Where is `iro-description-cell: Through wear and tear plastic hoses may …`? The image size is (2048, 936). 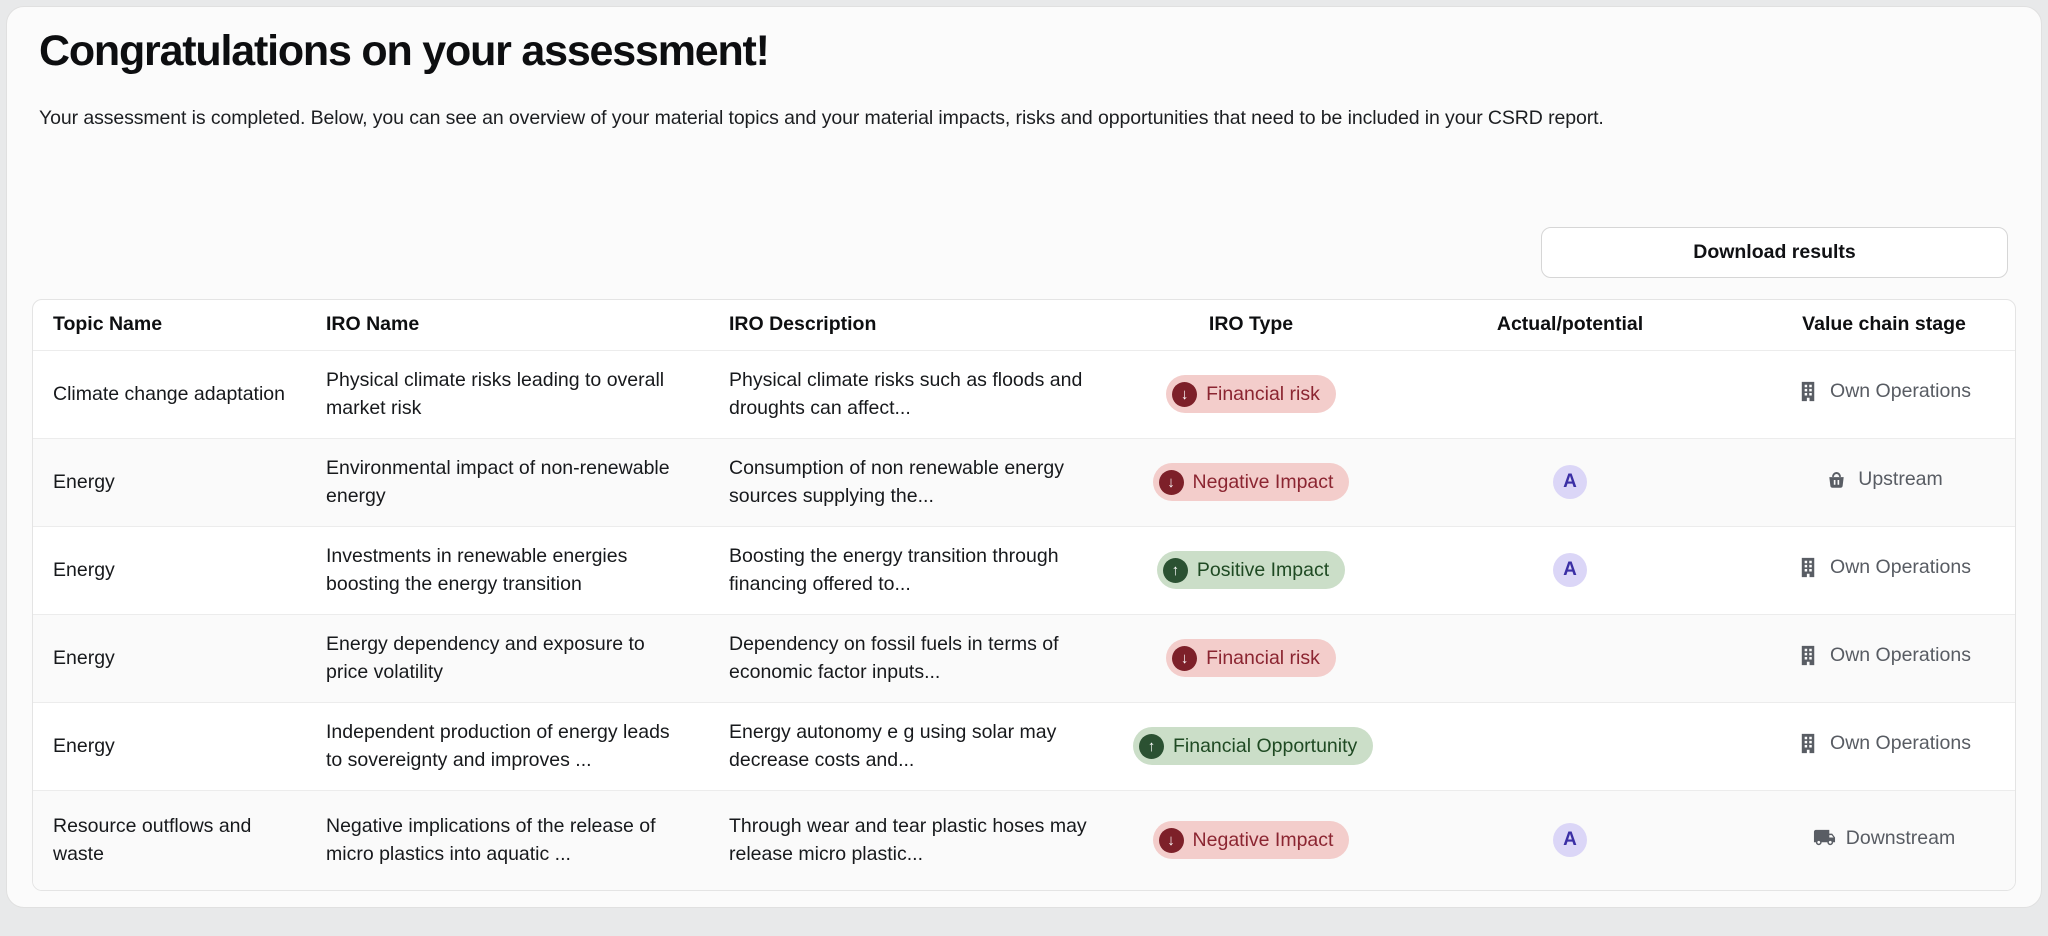
iro-description-cell: Through wear and tear plastic hoses may … is located at coordinates (908, 840).